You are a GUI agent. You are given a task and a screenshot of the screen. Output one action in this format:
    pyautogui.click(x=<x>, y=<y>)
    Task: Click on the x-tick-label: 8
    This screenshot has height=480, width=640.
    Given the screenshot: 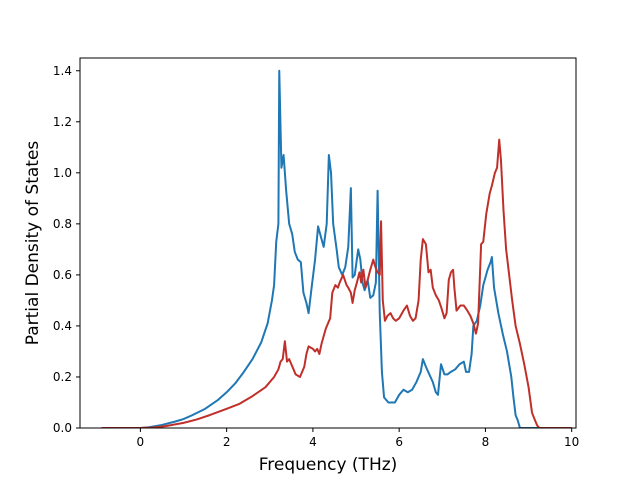 What is the action you would take?
    pyautogui.click(x=486, y=442)
    